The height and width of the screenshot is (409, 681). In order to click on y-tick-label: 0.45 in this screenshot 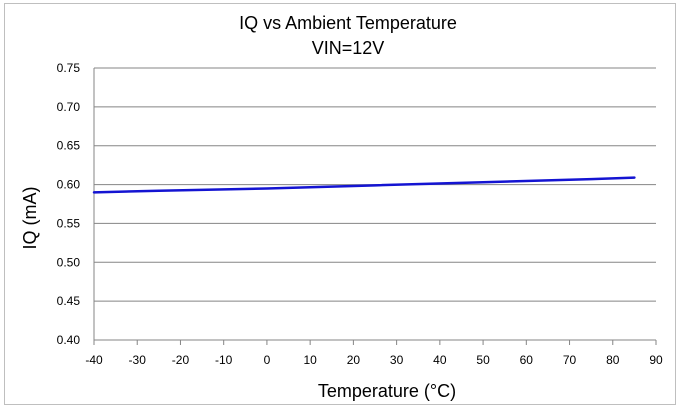, I will do `click(69, 301)`.